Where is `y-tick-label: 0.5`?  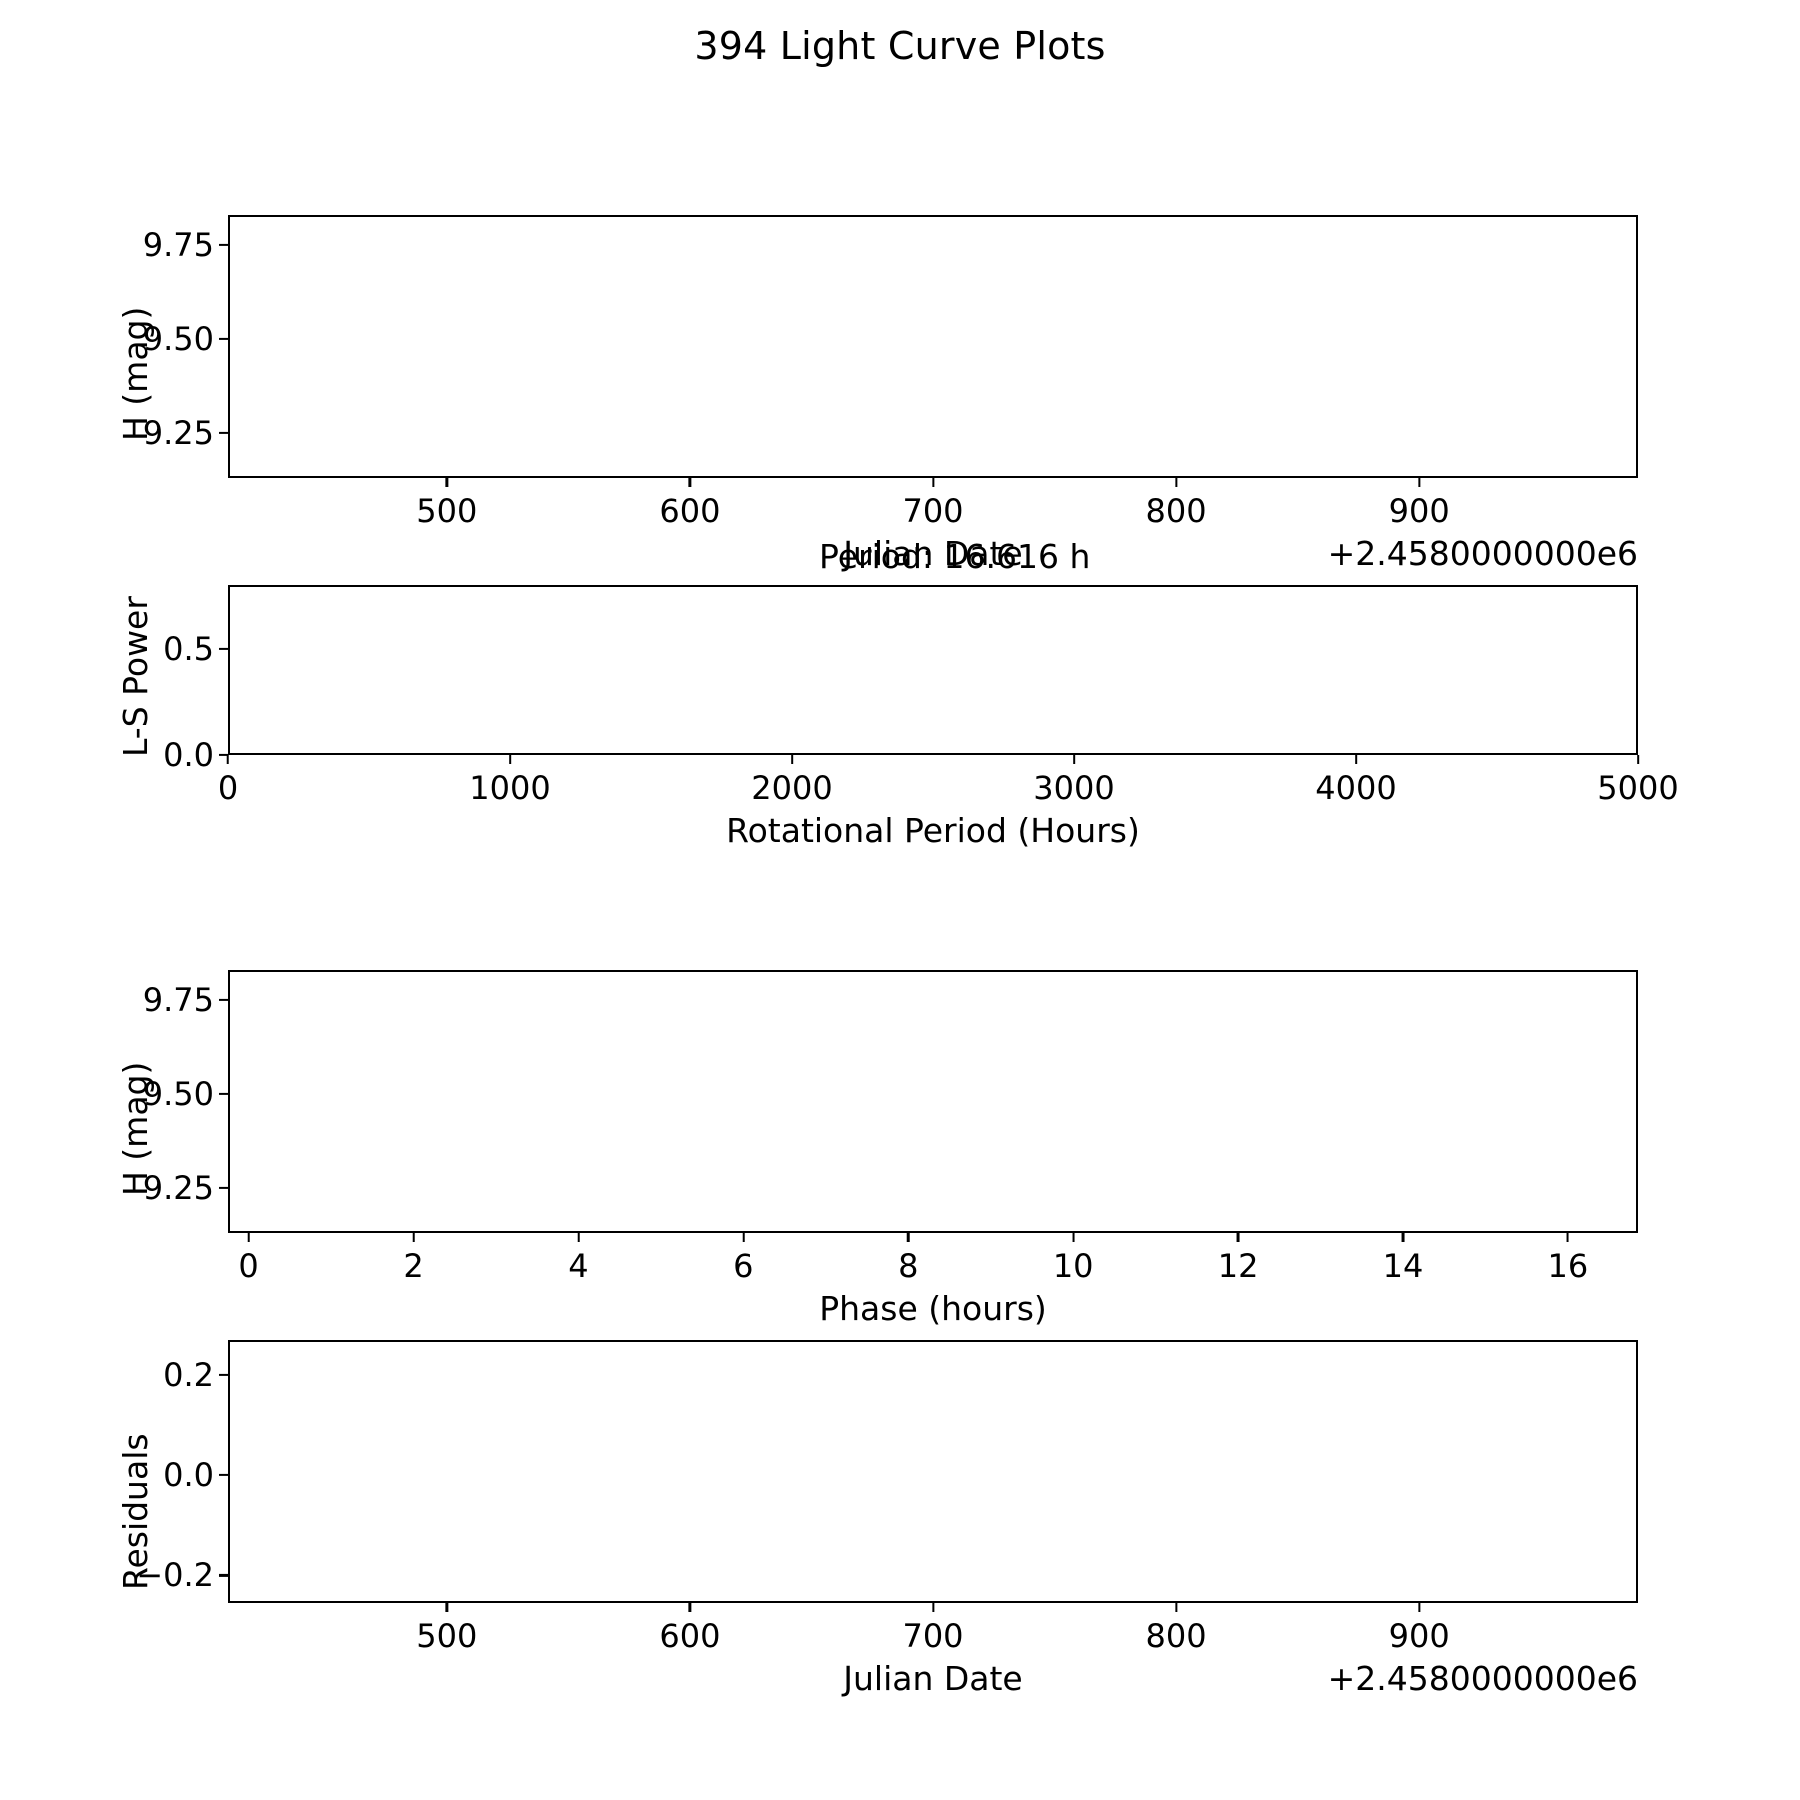
y-tick-label: 0.5 is located at coordinates (195, 649).